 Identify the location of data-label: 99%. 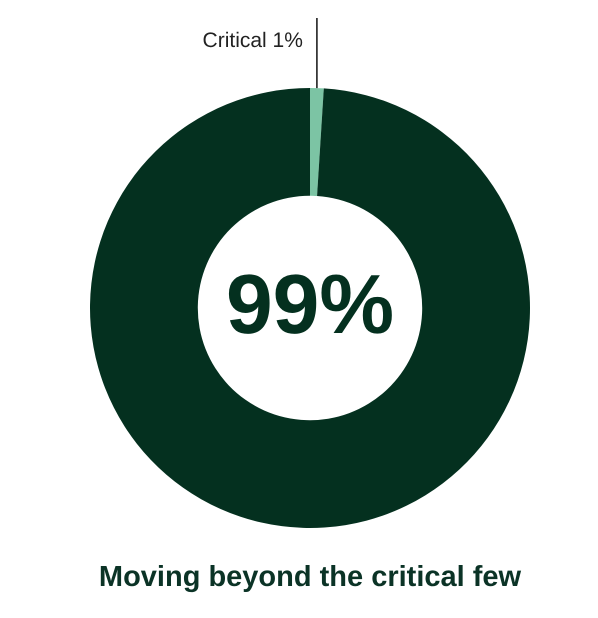
(310, 304).